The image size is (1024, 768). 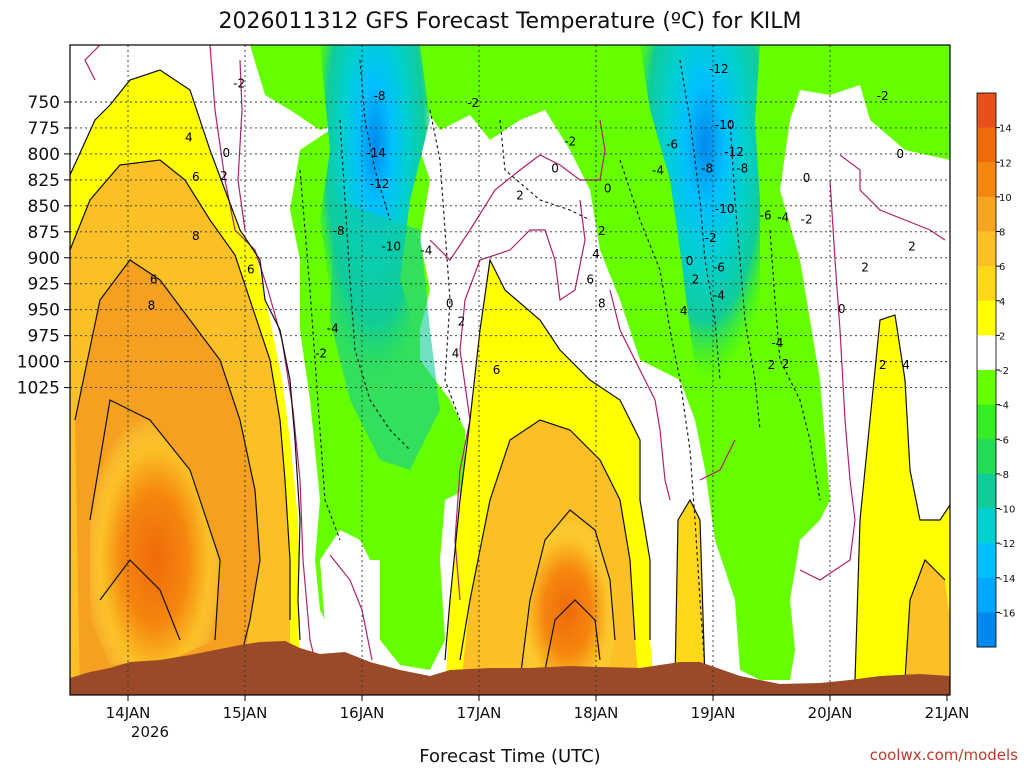 I want to click on y-tick-label: 1000, so click(x=38, y=363).